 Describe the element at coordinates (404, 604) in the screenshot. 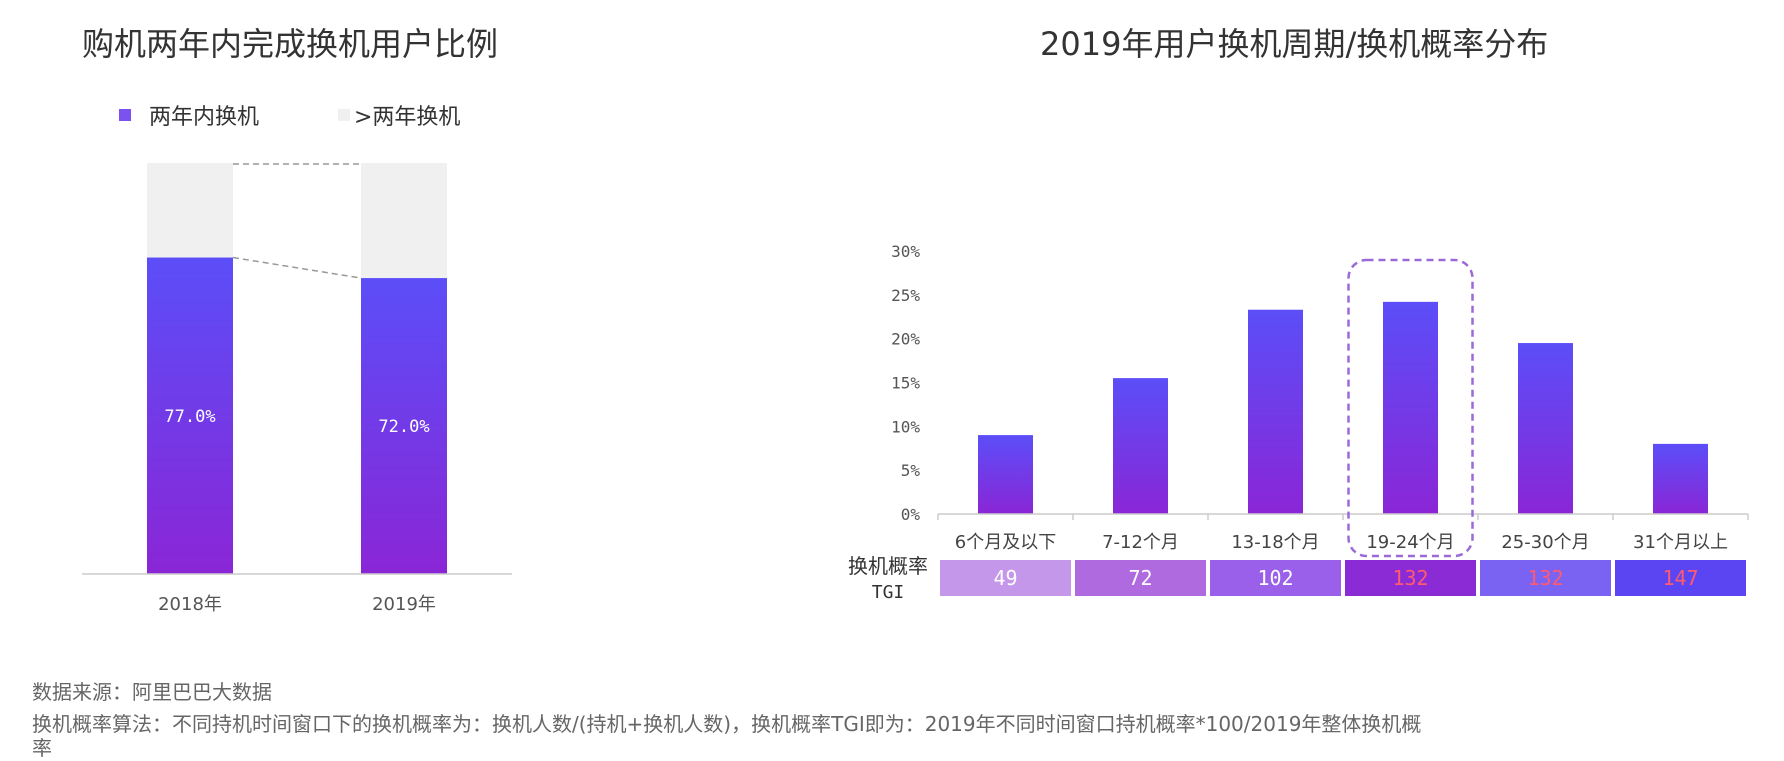

I see `left-x-tick-2: 2019年` at that location.